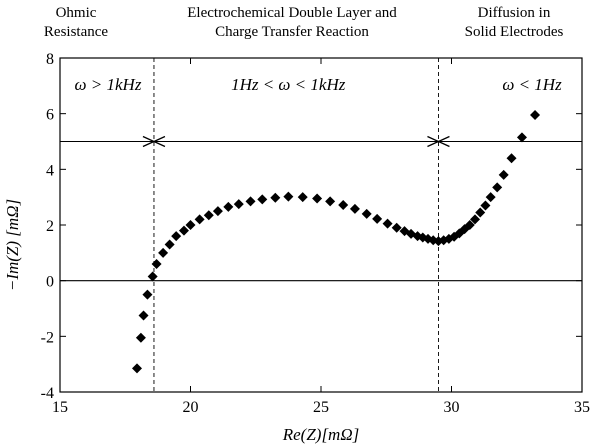 The image size is (596, 447). Describe the element at coordinates (288, 84) in the screenshot. I see `frequency-region-label-1: 1Hz < ω < 1kHz` at that location.